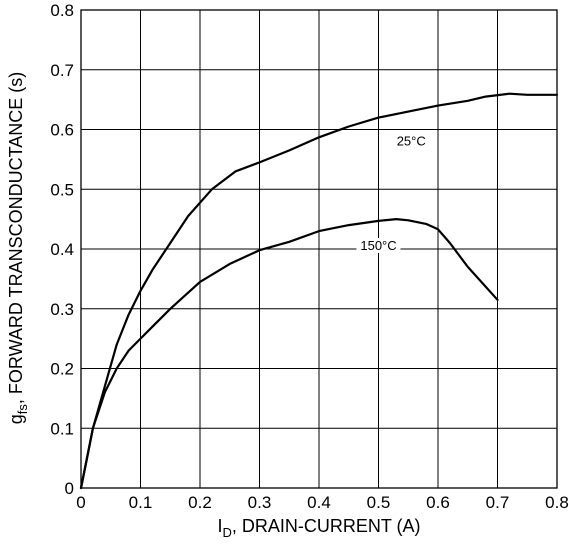 The image size is (569, 546). I want to click on y-axis-title-rest: , FORWARD TRANSCONDUCTANCE (s), so click(16, 238).